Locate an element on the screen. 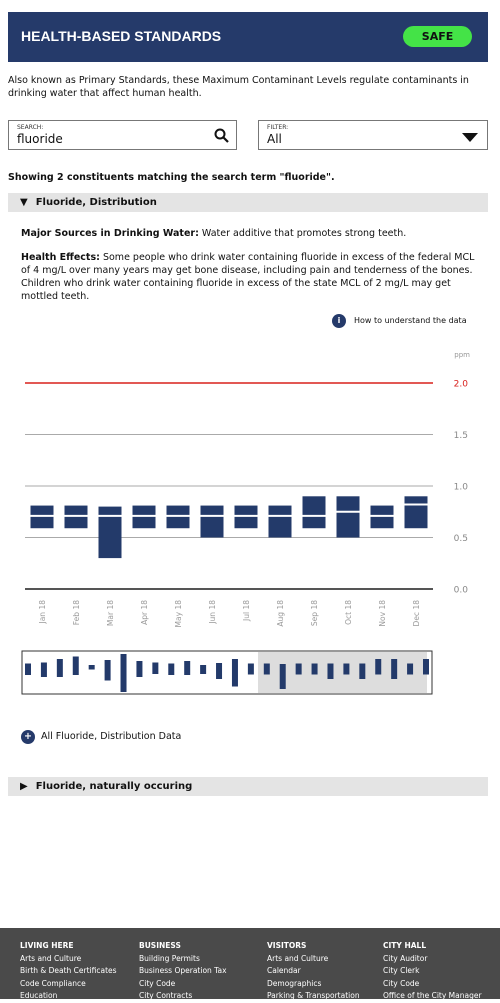  footer-link: Business Operation Tax is located at coordinates (183, 970).